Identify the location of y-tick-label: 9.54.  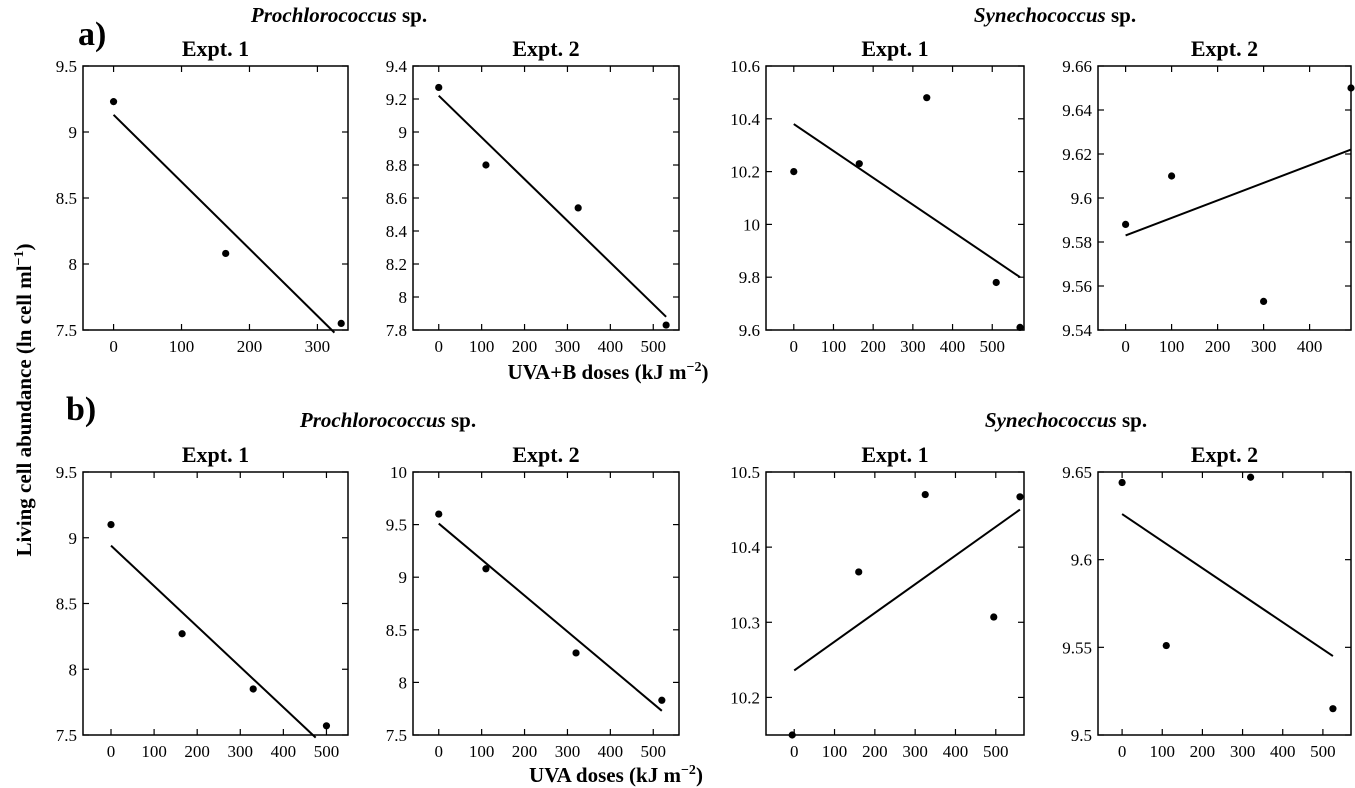
(1077, 330).